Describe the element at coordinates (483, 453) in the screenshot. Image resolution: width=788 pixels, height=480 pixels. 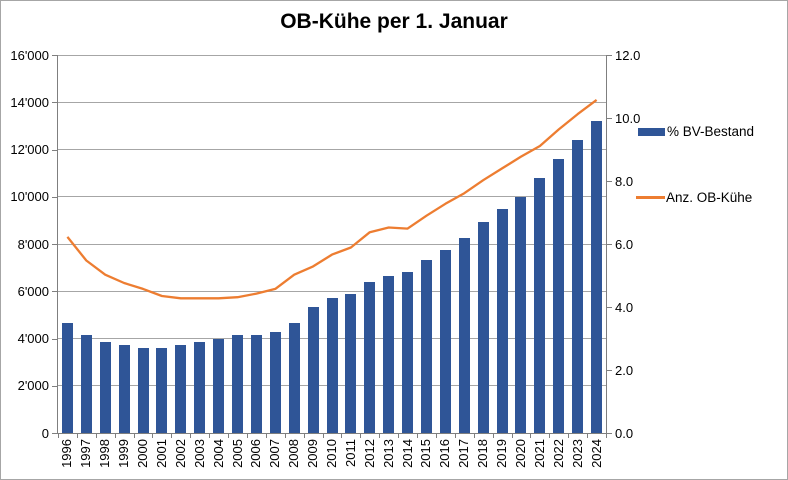
I see `x-axis-label-2018: 2018` at that location.